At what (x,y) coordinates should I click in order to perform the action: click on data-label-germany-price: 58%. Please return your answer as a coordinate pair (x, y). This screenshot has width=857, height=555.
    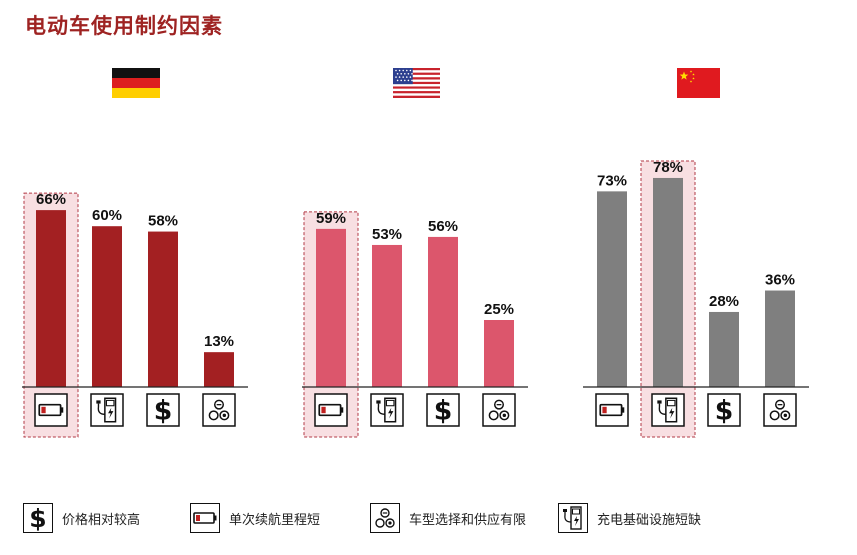
    Looking at the image, I should click on (163, 221).